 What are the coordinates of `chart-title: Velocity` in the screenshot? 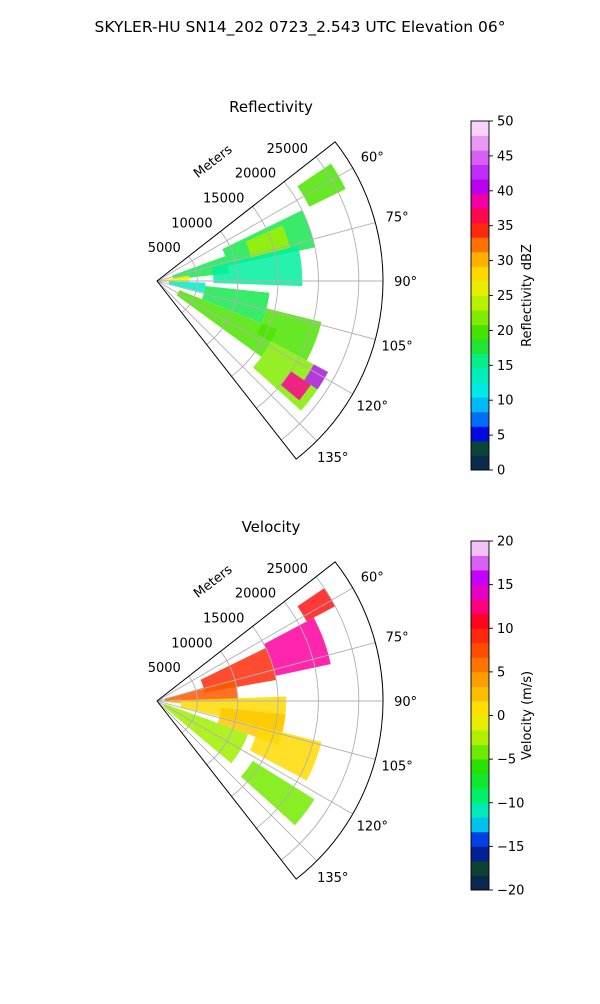 It's located at (271, 527).